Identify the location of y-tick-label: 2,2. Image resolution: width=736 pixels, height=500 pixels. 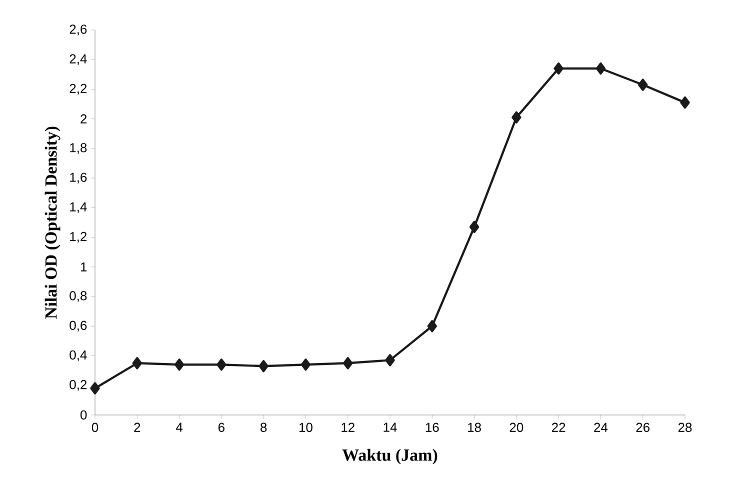
(78, 89).